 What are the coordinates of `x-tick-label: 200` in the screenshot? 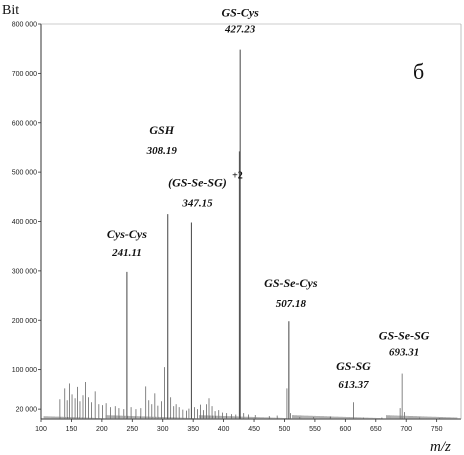 It's located at (102, 429).